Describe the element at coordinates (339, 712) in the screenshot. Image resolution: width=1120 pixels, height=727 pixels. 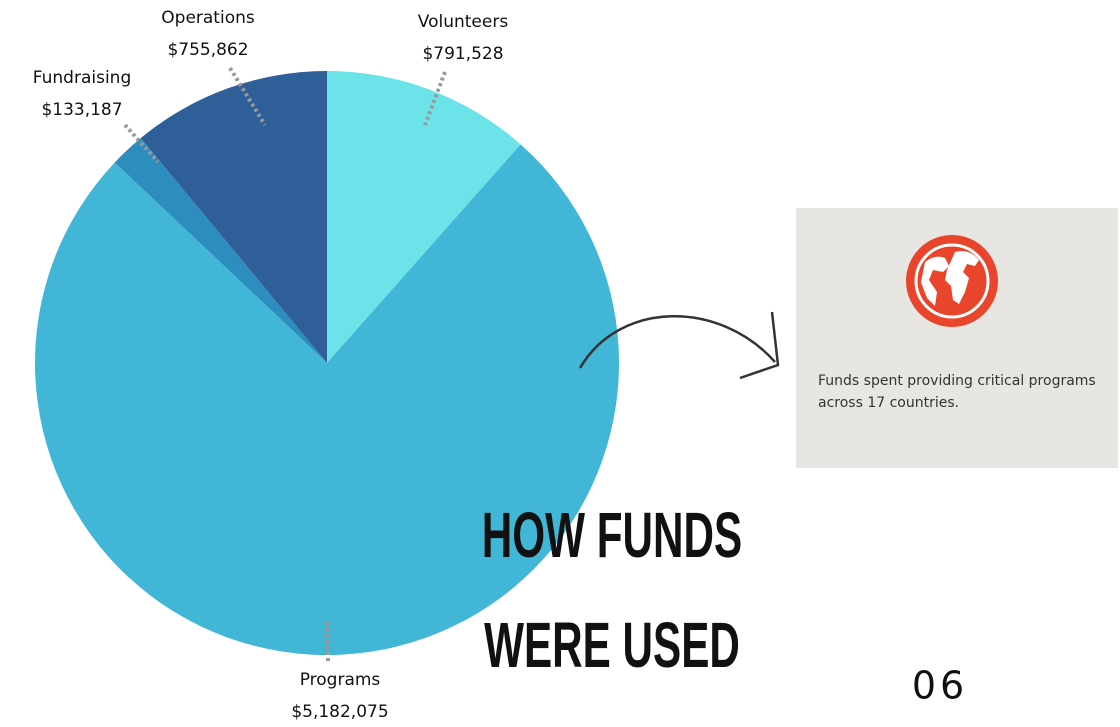
I see `slice-value-label: $5,182,075` at that location.